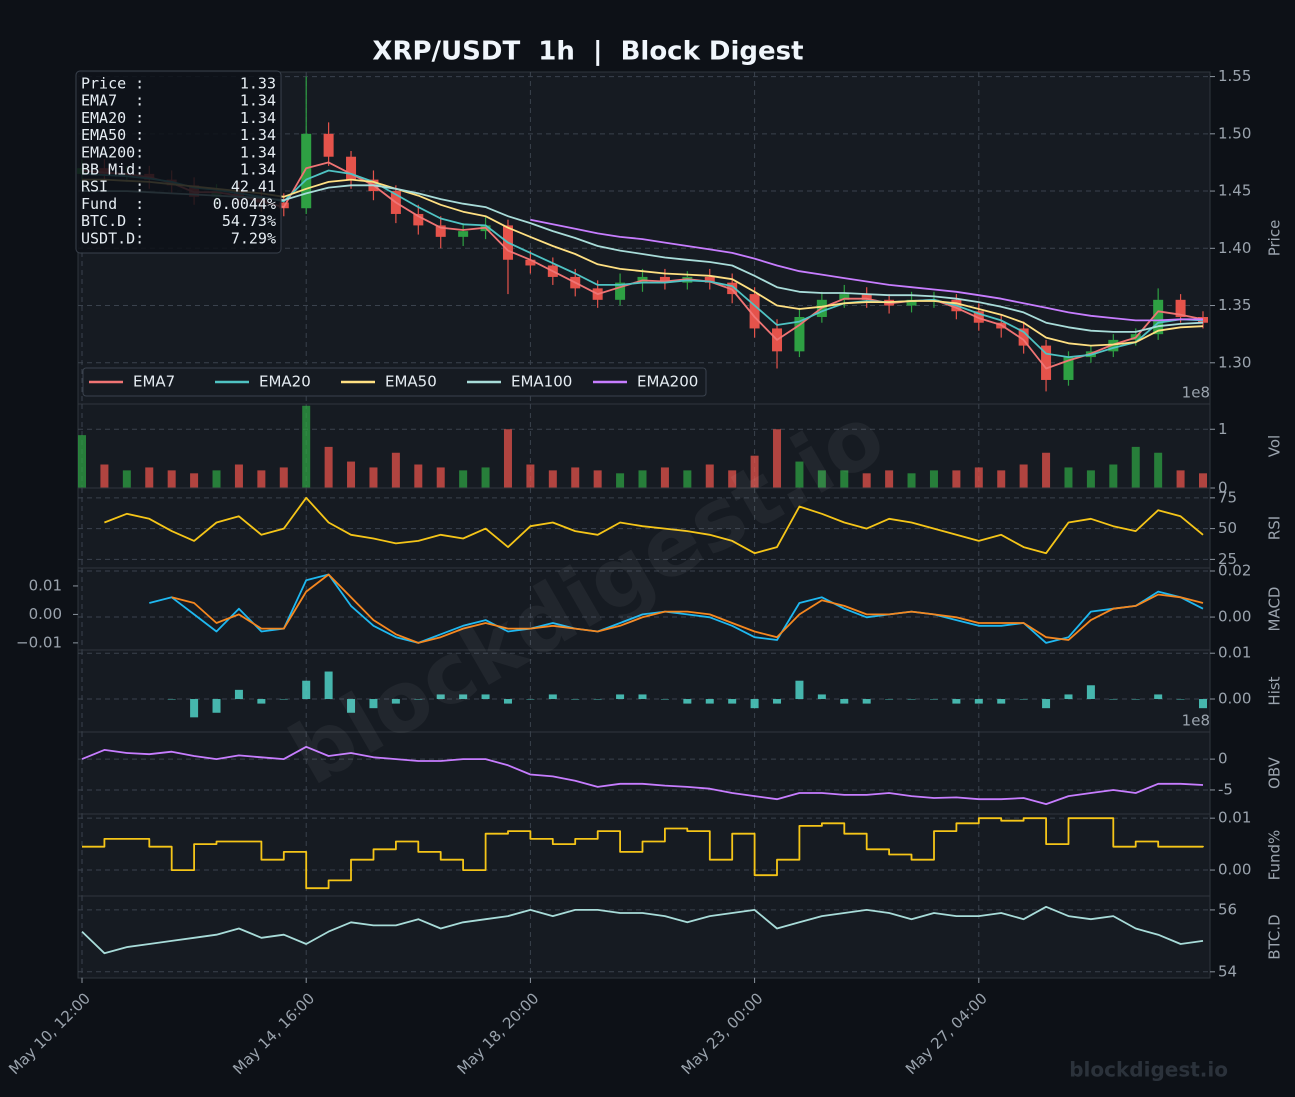 This screenshot has width=1295, height=1097. I want to click on y-axis-label: Fund%, so click(1275, 855).